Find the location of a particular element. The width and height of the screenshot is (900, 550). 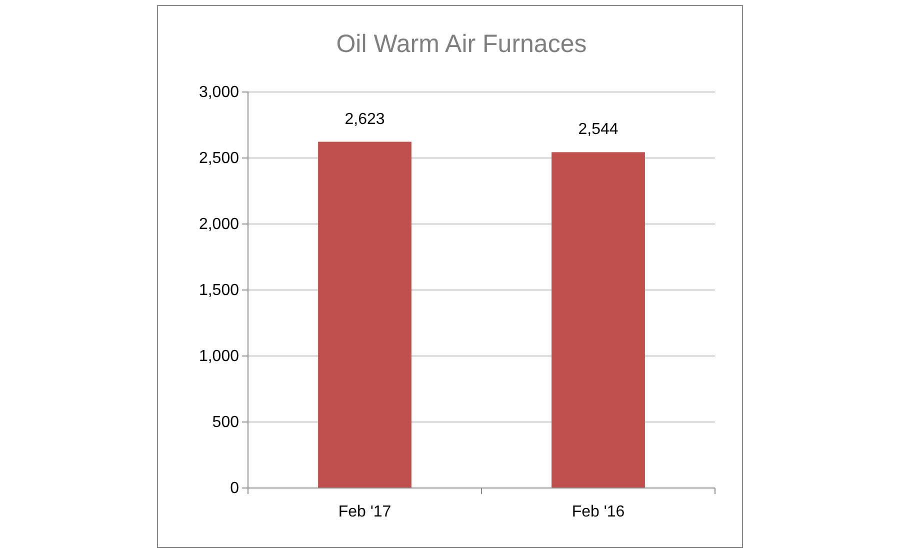

y-tick-label: 1,500 is located at coordinates (219, 291).